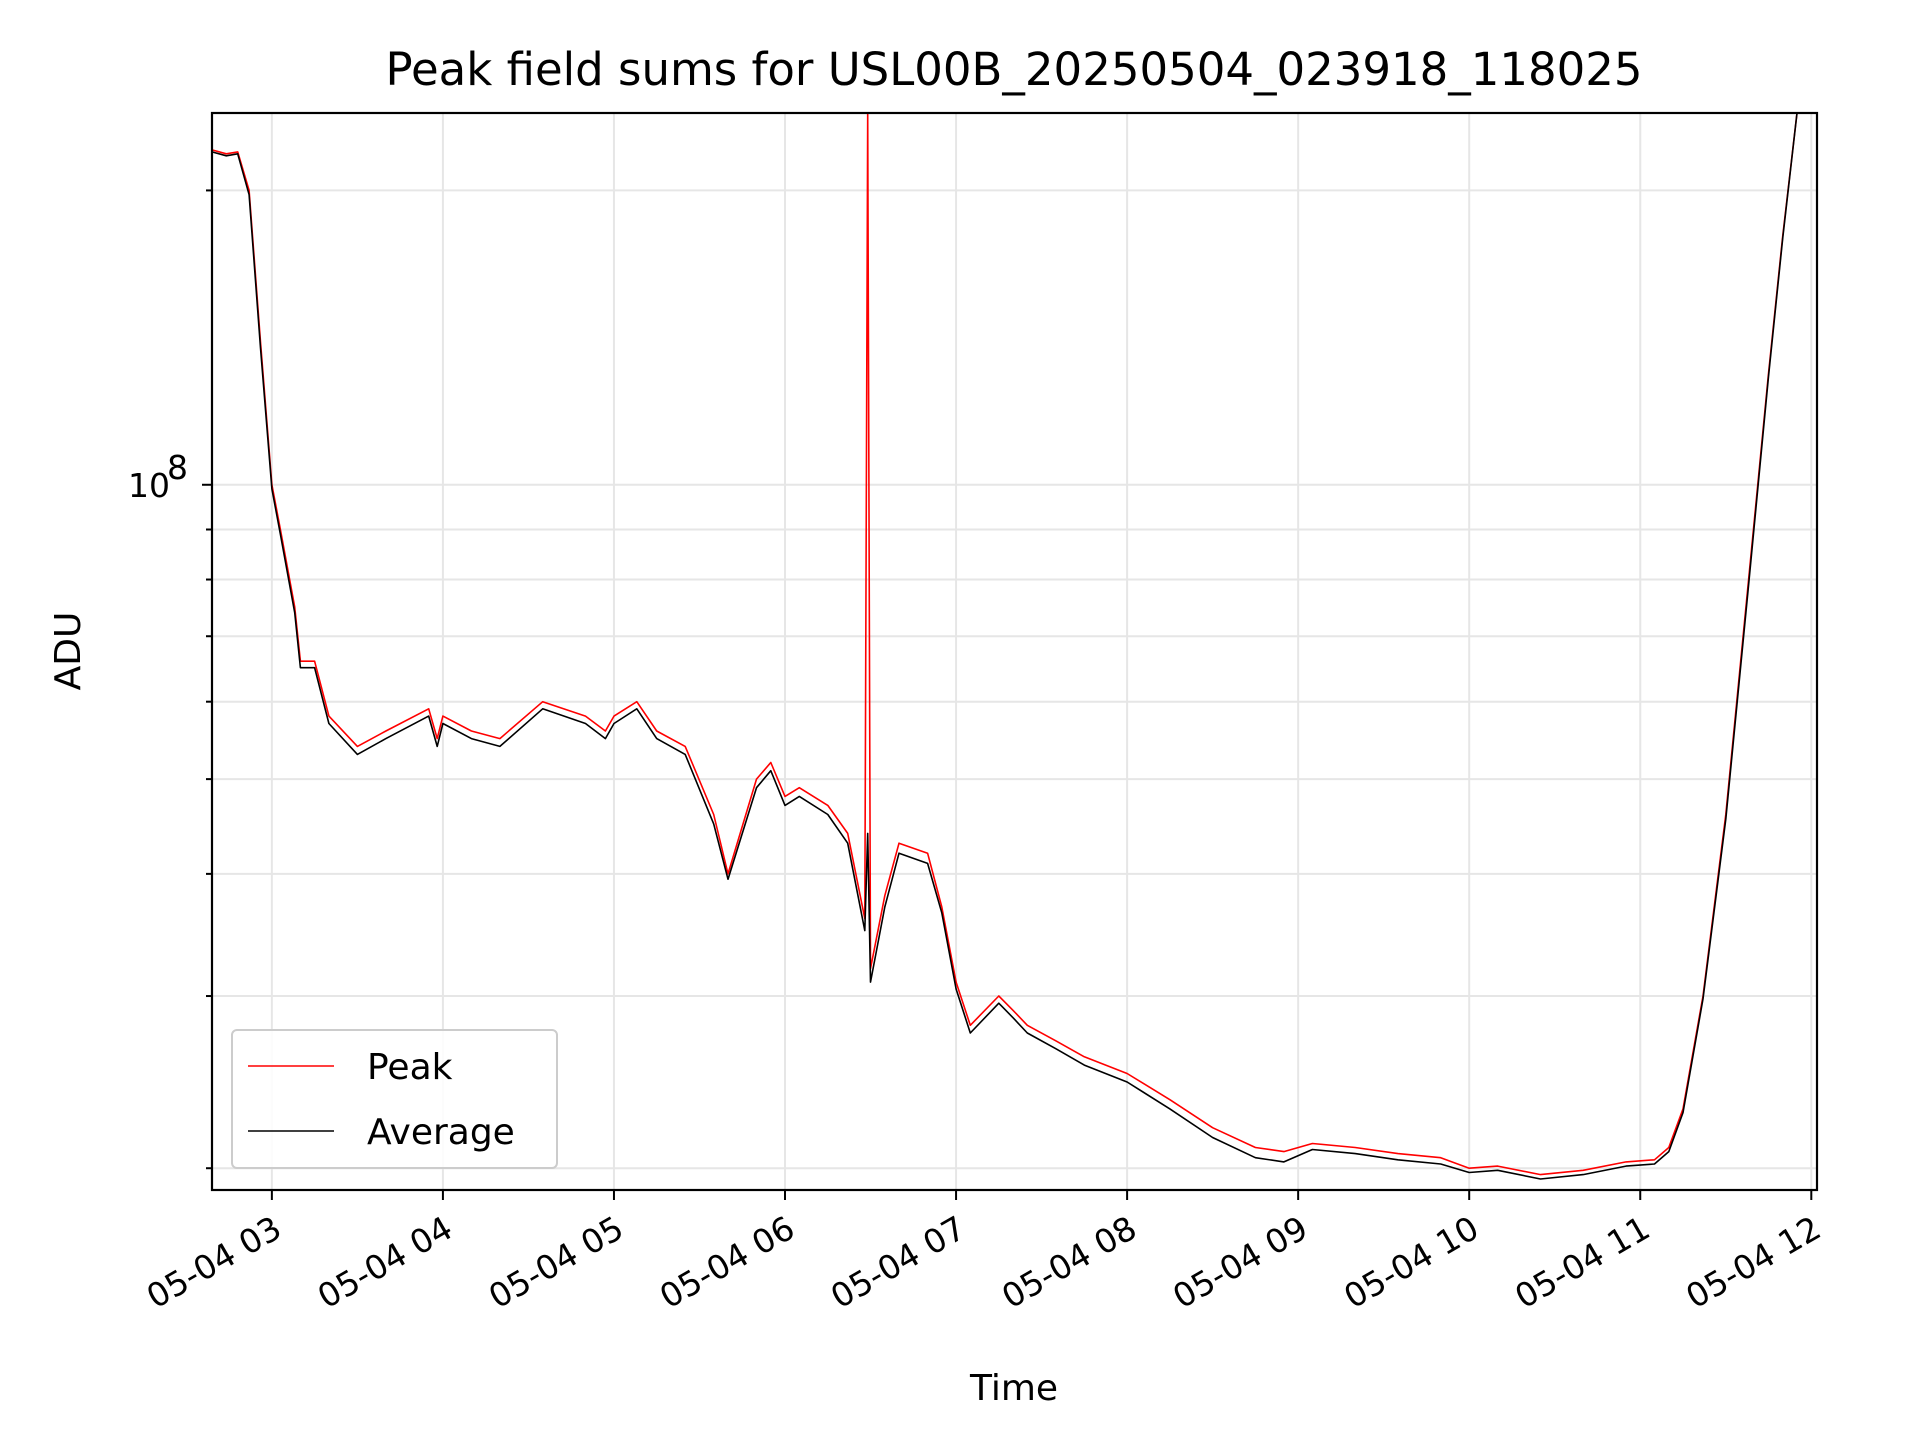 The image size is (1920, 1440). Describe the element at coordinates (410, 1067) in the screenshot. I see `legend-label-peak: Peak` at that location.